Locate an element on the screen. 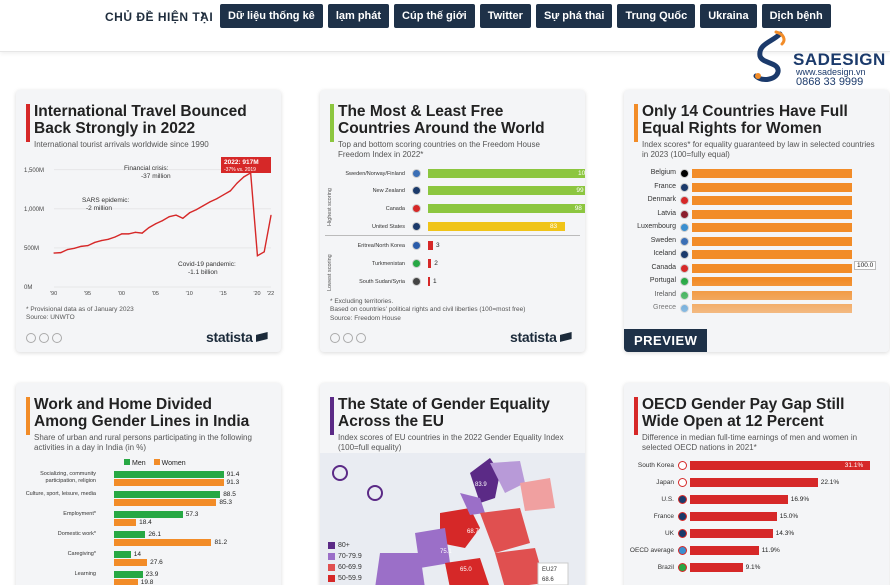 This screenshot has width=890, height=585. bar-label: Learning is located at coordinates (85, 574).